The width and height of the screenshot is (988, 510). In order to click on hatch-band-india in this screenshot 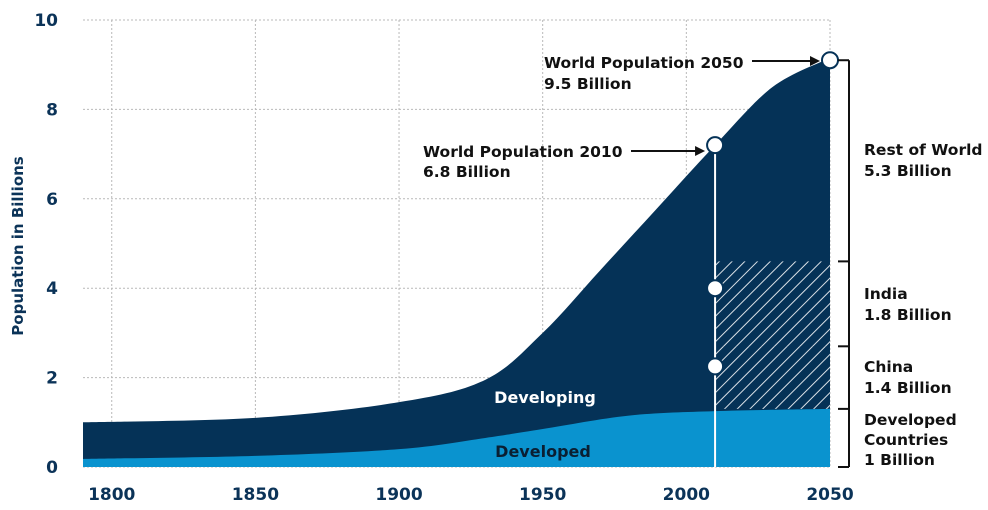, I will do `click(772, 304)`.